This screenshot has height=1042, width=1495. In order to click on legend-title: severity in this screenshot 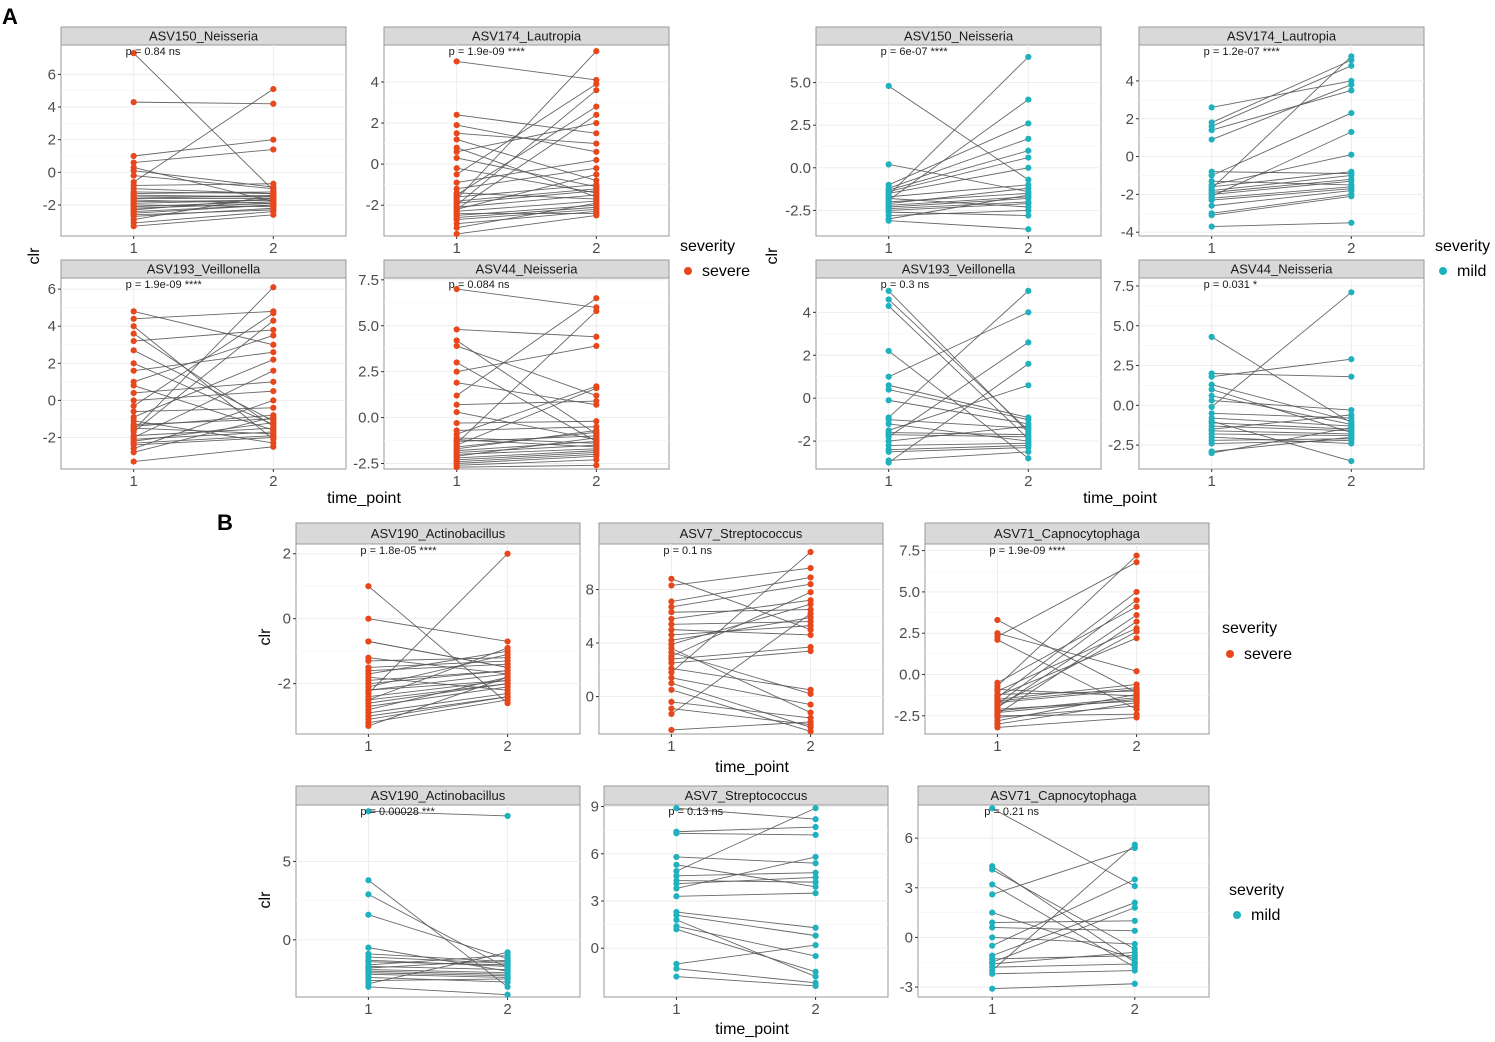, I will do `click(1462, 246)`.